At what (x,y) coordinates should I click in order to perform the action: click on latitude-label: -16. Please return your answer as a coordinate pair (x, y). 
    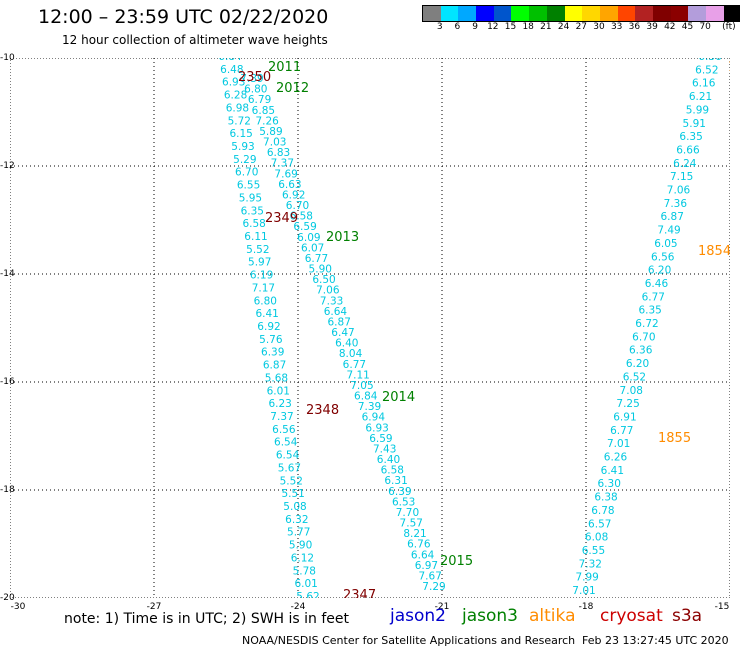
    Looking at the image, I should click on (7, 382).